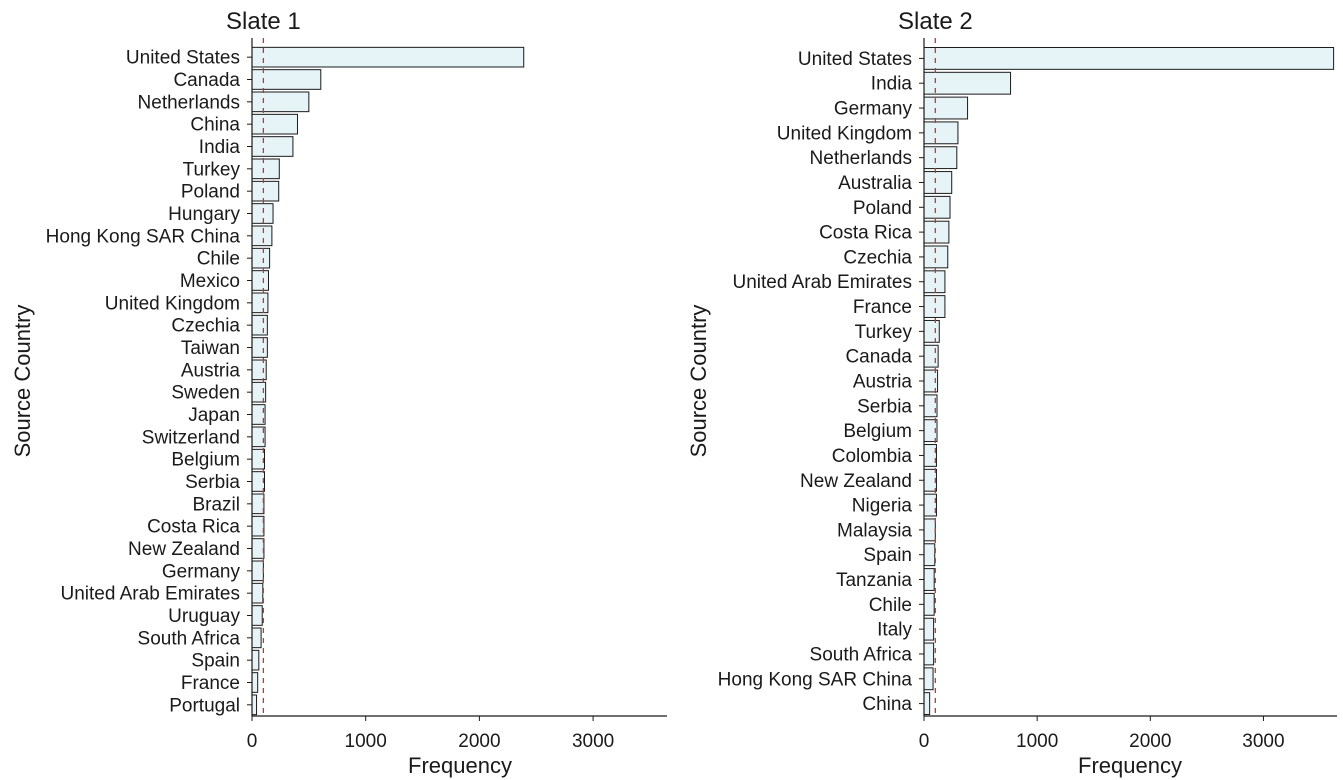 This screenshot has width=1343, height=780. I want to click on chart2-x-axis-label: Frequency, so click(1130, 765).